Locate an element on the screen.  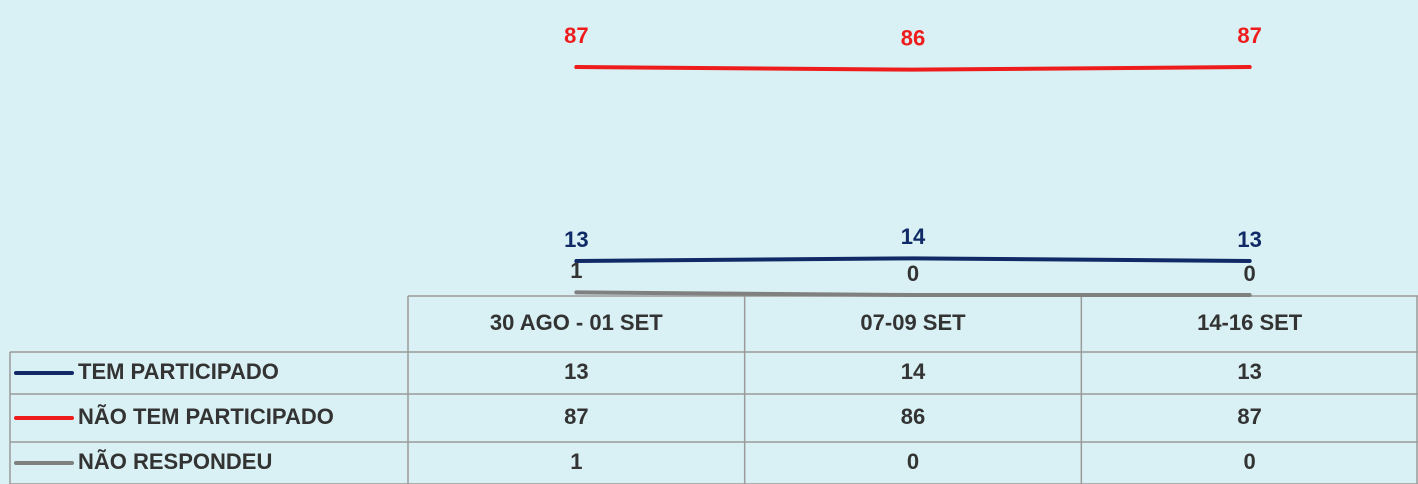
table-value: 14 is located at coordinates (913, 371).